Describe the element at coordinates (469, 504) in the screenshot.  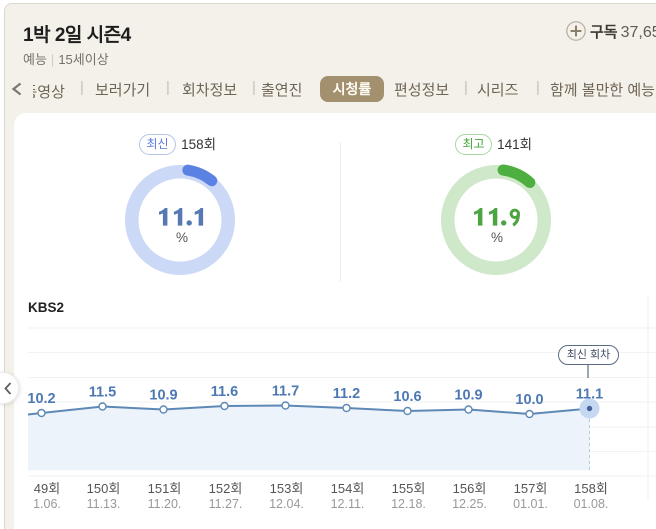
I see `svg-text: 12.25.` at that location.